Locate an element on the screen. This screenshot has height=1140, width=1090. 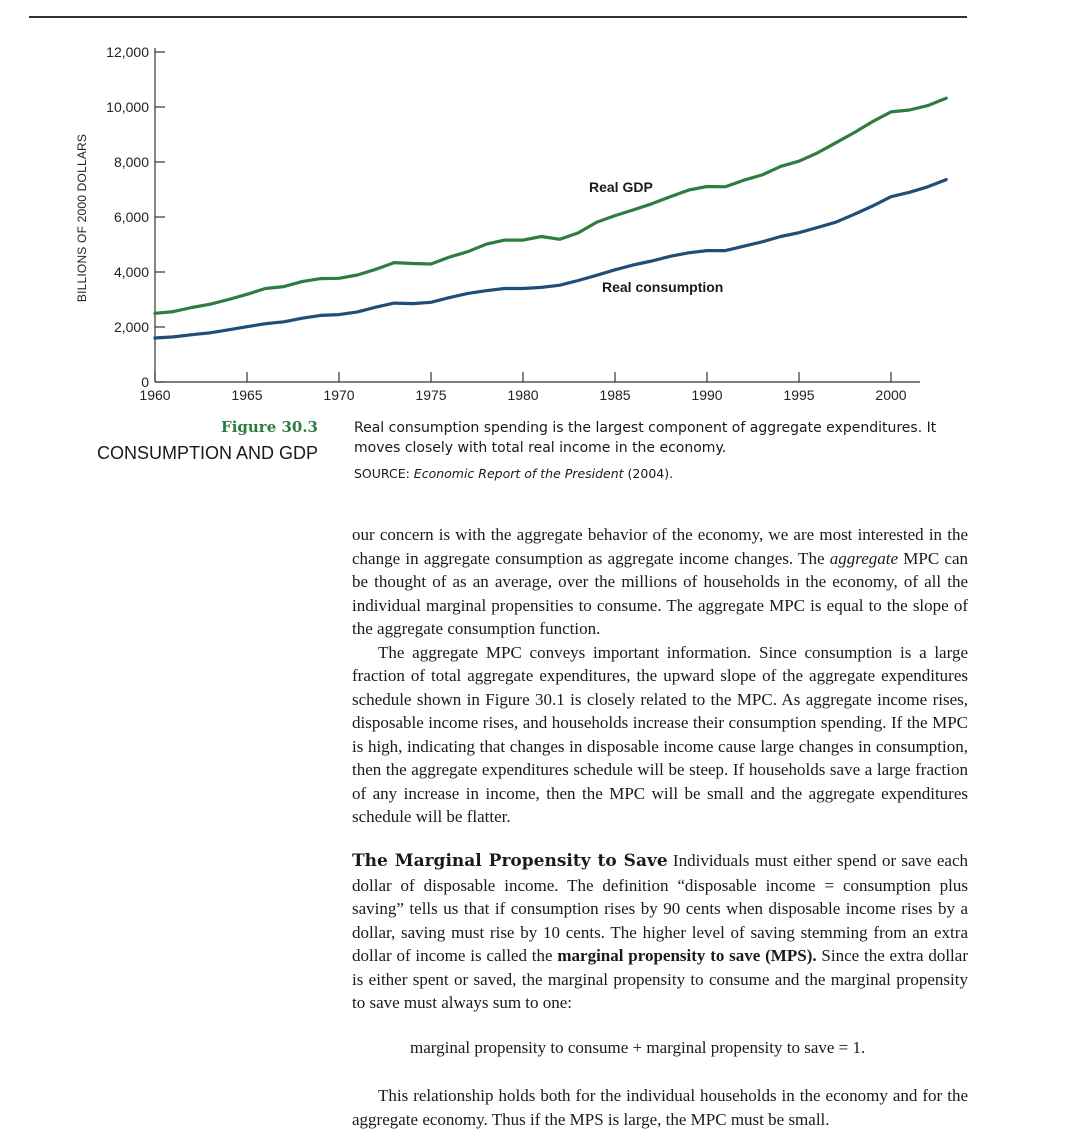
series-line-real-consumption is located at coordinates (550, 259).